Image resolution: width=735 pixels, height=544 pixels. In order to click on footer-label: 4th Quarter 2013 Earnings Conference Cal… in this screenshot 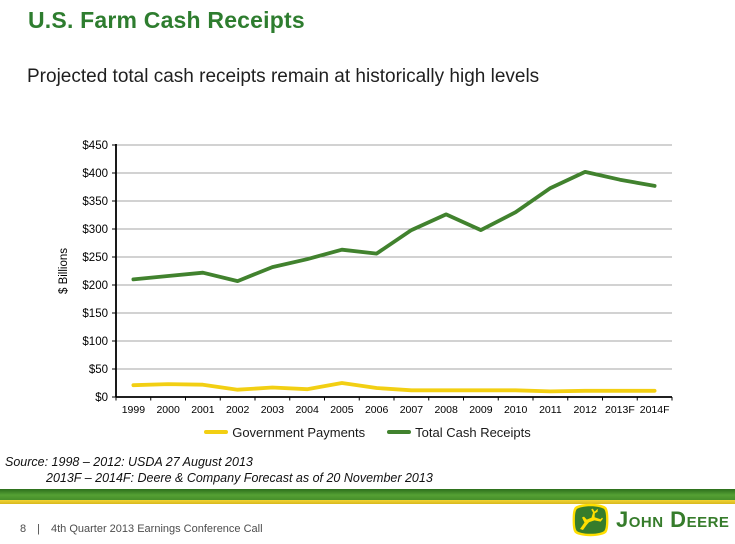, I will do `click(156, 529)`.